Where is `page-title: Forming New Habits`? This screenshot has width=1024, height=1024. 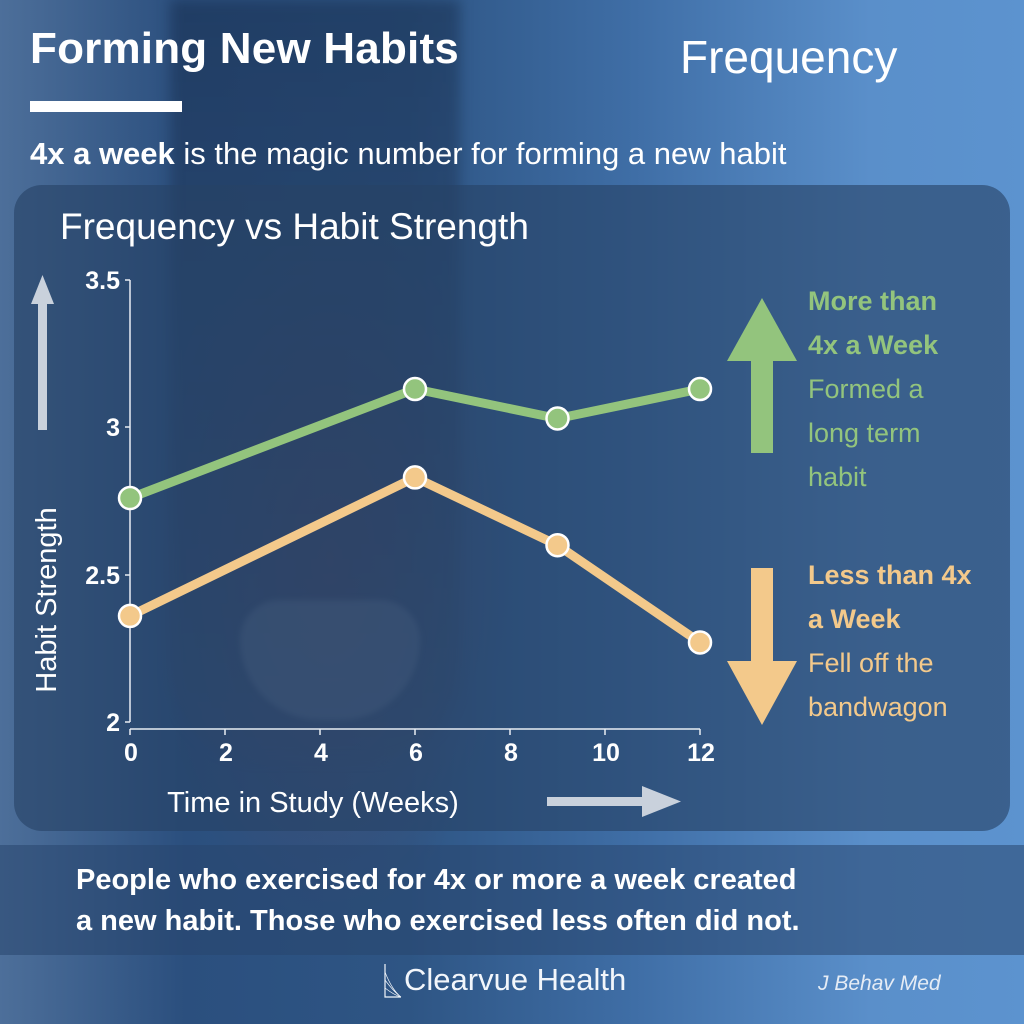 page-title: Forming New Habits is located at coordinates (244, 48).